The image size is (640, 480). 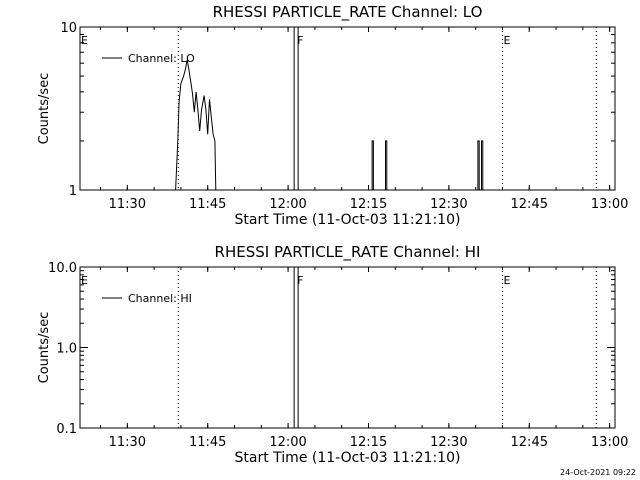 I want to click on panel2-xtick-label: 12:45, so click(x=529, y=442).